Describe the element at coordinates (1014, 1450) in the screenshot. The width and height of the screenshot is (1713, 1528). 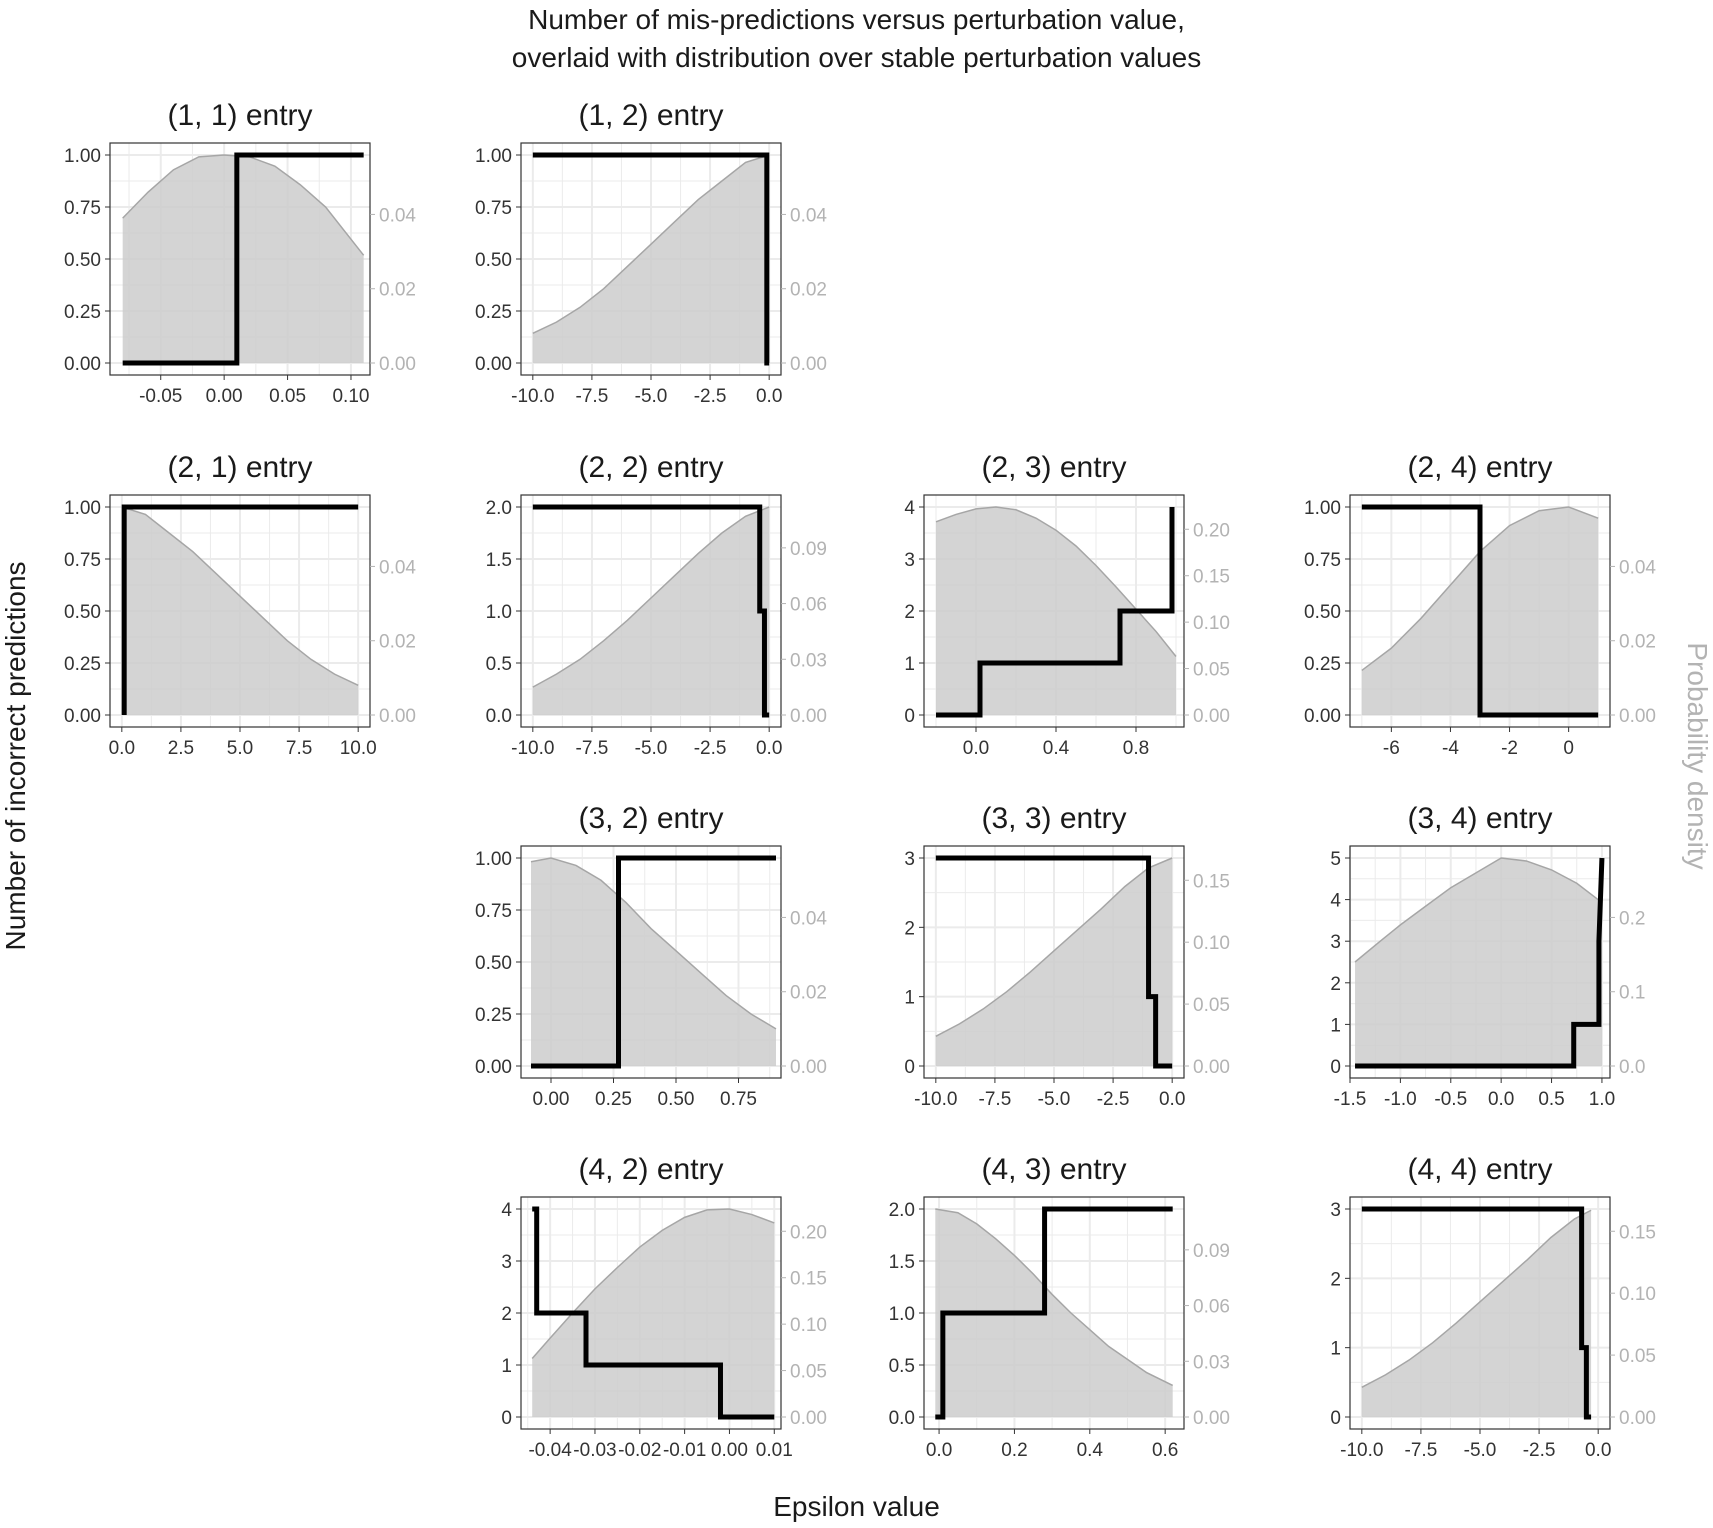
I see `x-tick-label: 0.2` at that location.